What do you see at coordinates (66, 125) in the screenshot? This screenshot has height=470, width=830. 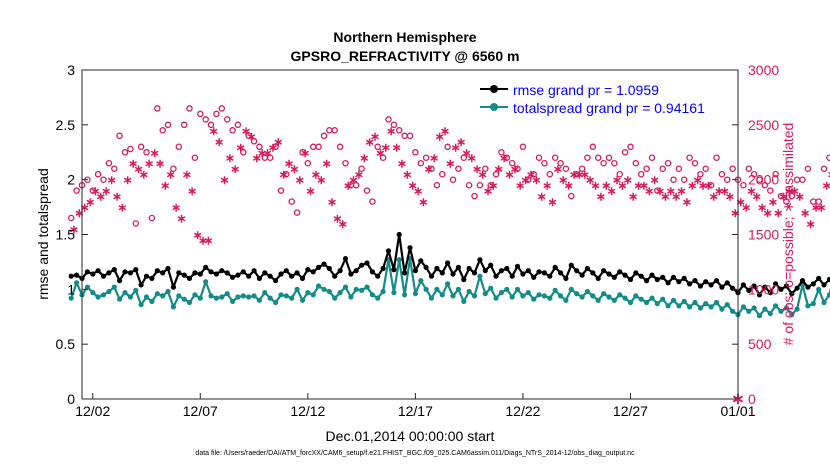 I see `y-tick-label: 2.5` at bounding box center [66, 125].